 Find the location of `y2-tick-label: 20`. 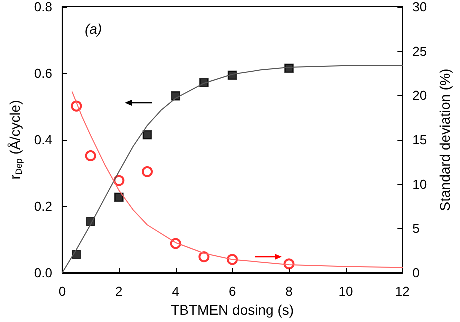

y2-tick-label: 20 is located at coordinates (420, 96).